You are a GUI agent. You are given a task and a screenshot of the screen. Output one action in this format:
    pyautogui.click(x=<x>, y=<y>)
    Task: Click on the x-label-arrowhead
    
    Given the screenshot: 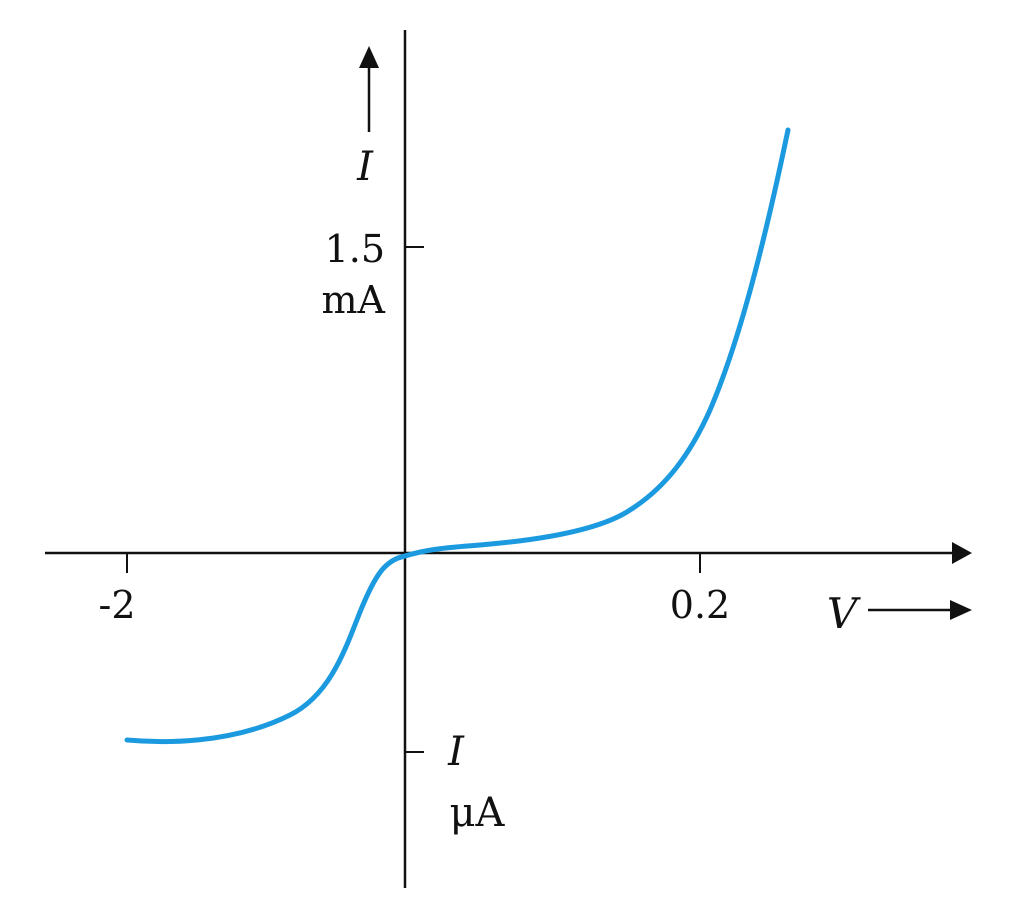 What is the action you would take?
    pyautogui.click(x=961, y=610)
    